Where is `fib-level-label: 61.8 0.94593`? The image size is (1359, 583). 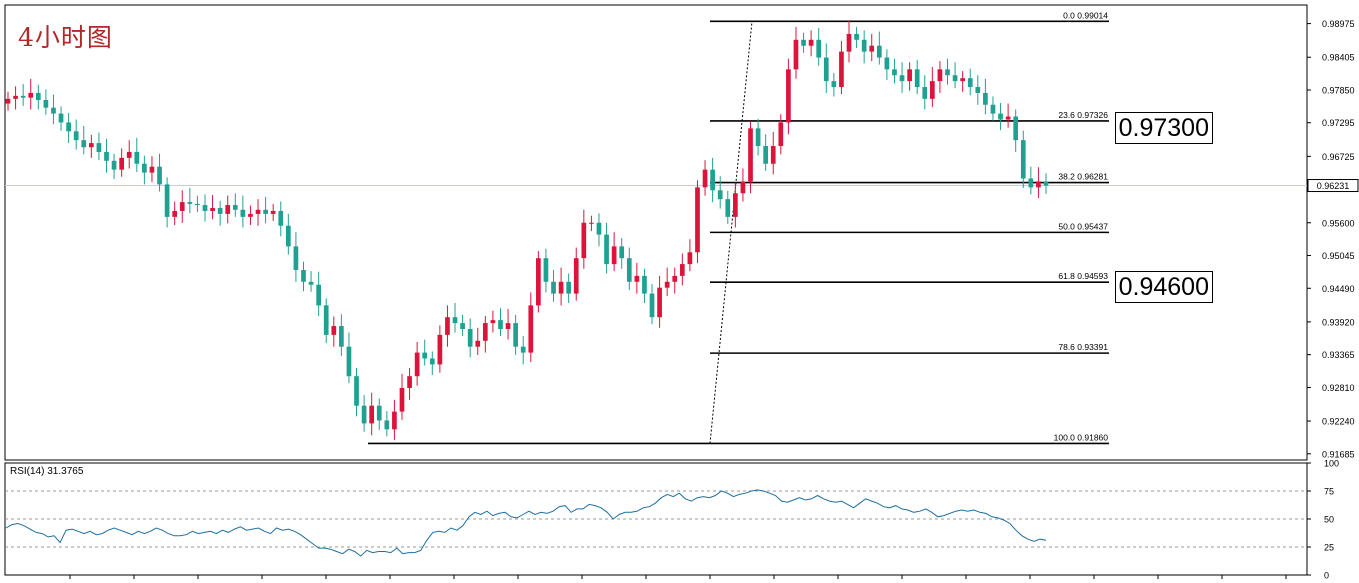
fib-level-label: 61.8 0.94593 is located at coordinates (1083, 276).